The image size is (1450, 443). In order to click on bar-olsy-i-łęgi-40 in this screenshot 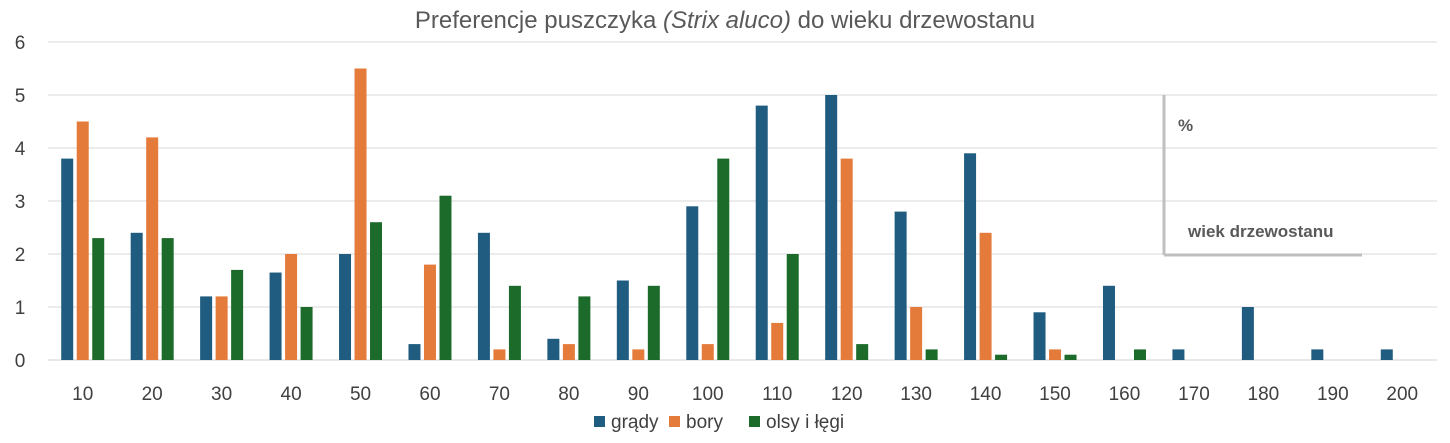, I will do `click(306, 333)`.